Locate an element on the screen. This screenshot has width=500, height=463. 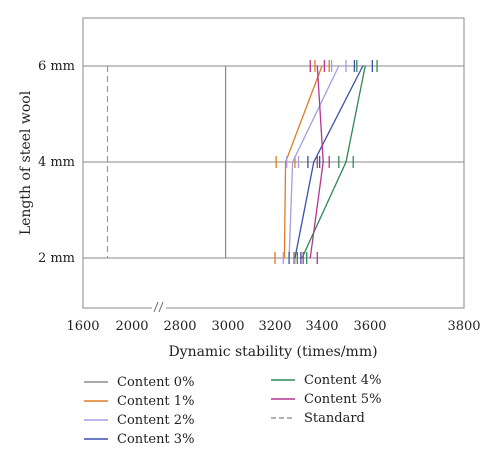
legend-label: Content 5% is located at coordinates (342, 399).